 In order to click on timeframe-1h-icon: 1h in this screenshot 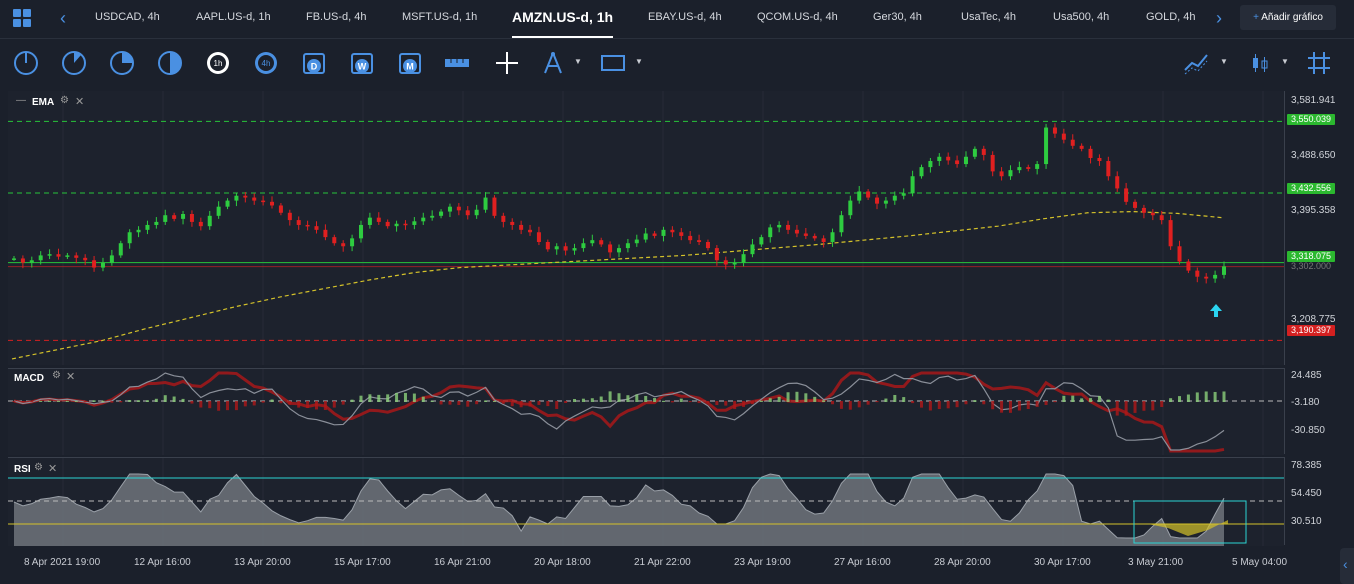, I will do `click(218, 63)`.